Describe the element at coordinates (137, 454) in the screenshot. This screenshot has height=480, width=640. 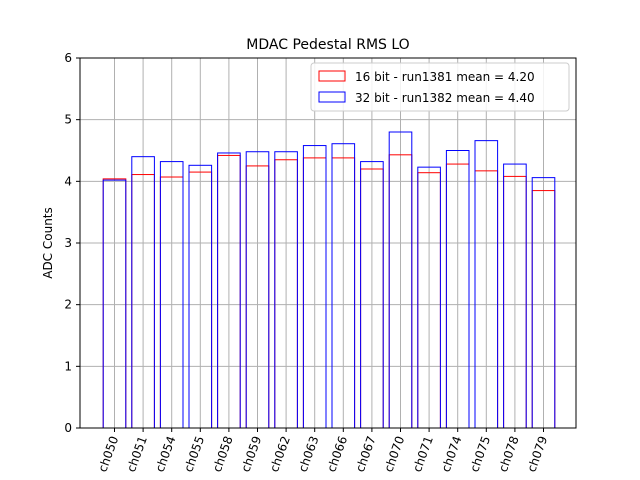
I see `x-tick-label: ch051` at that location.